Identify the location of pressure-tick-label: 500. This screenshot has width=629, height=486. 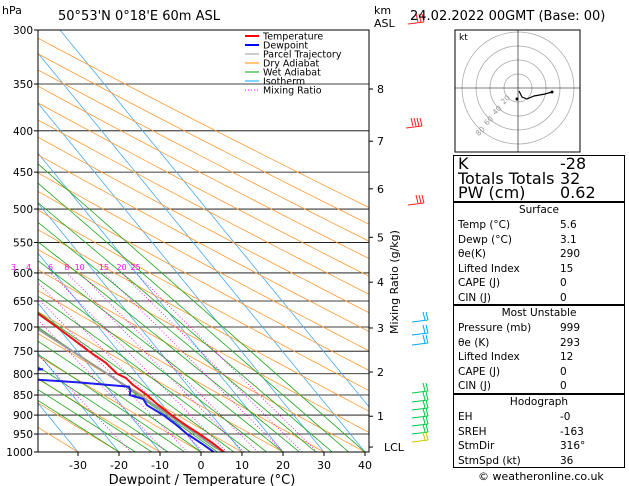
(23, 210).